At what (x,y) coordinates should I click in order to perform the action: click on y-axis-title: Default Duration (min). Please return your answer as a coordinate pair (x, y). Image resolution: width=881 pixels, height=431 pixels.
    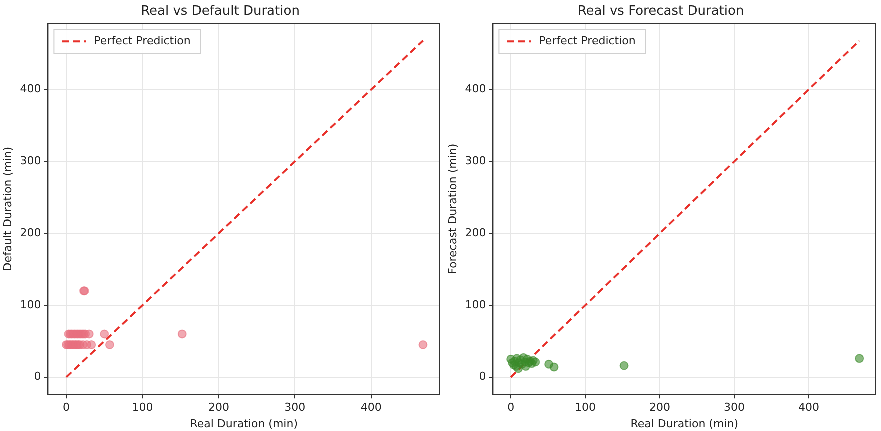
    Looking at the image, I should click on (7, 209).